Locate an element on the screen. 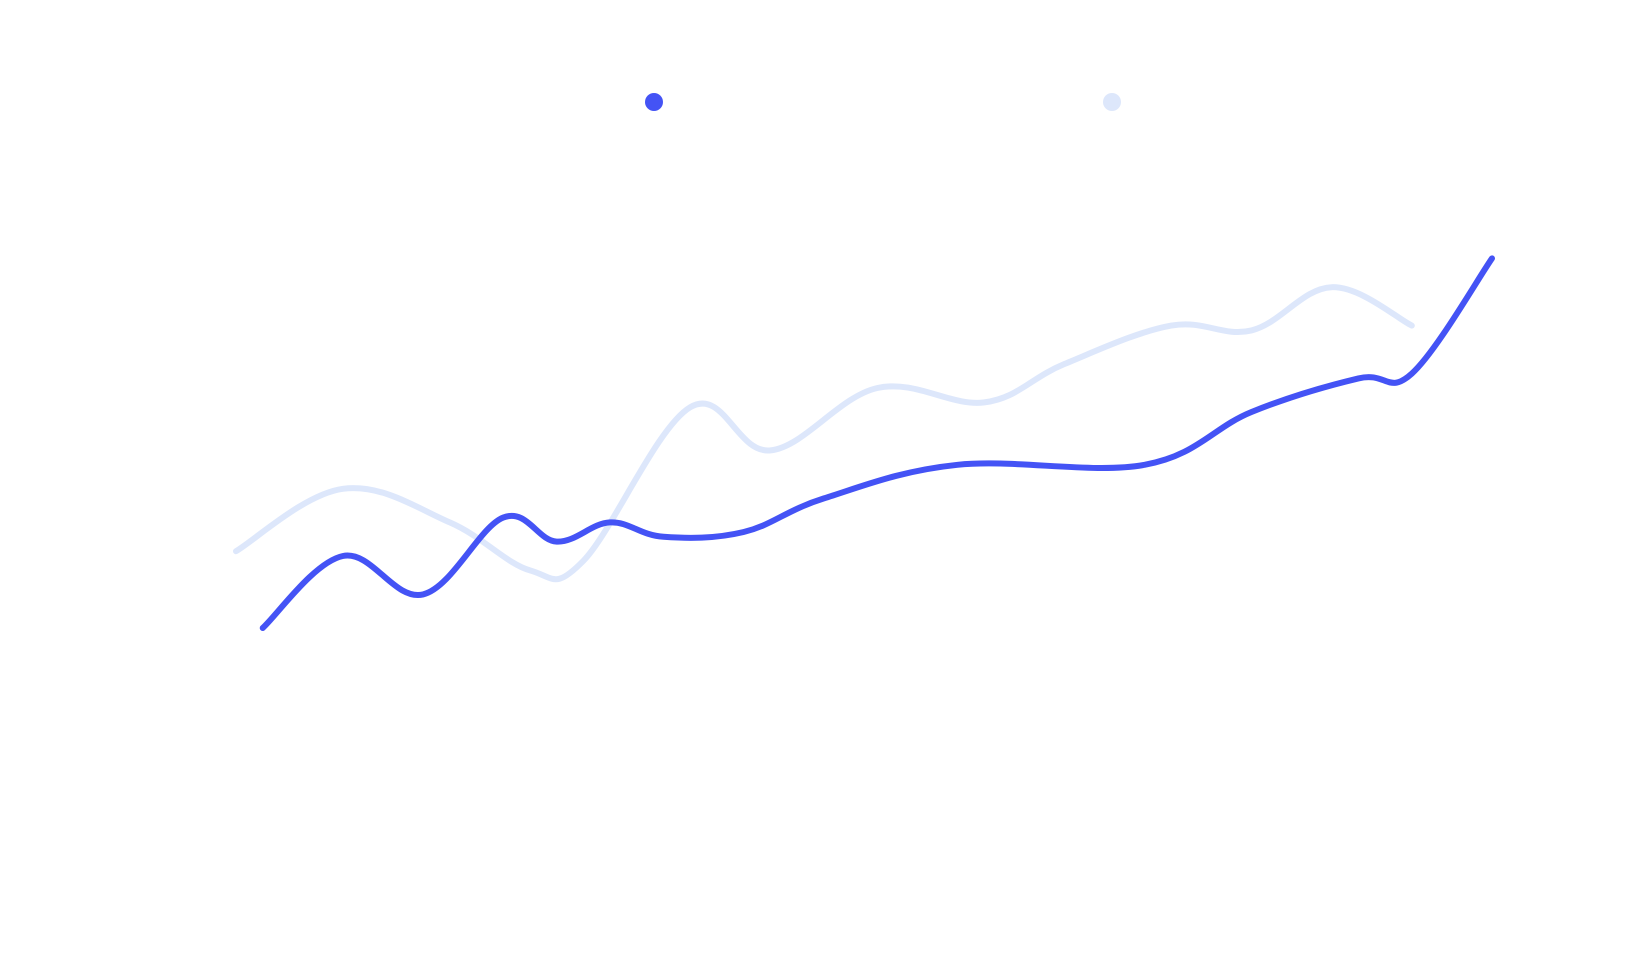  legend is located at coordinates (883, 102).